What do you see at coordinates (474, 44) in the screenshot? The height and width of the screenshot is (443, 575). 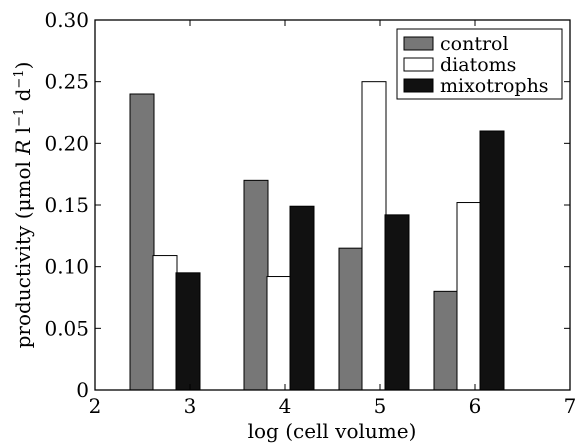 I see `legend-label-control: control` at bounding box center [474, 44].